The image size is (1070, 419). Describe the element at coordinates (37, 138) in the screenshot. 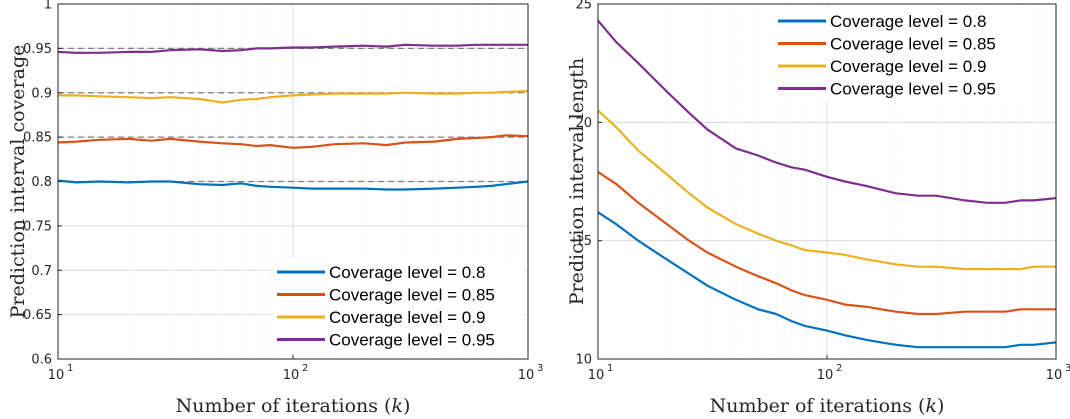

I see `y-tick-label: 0.85` at that location.